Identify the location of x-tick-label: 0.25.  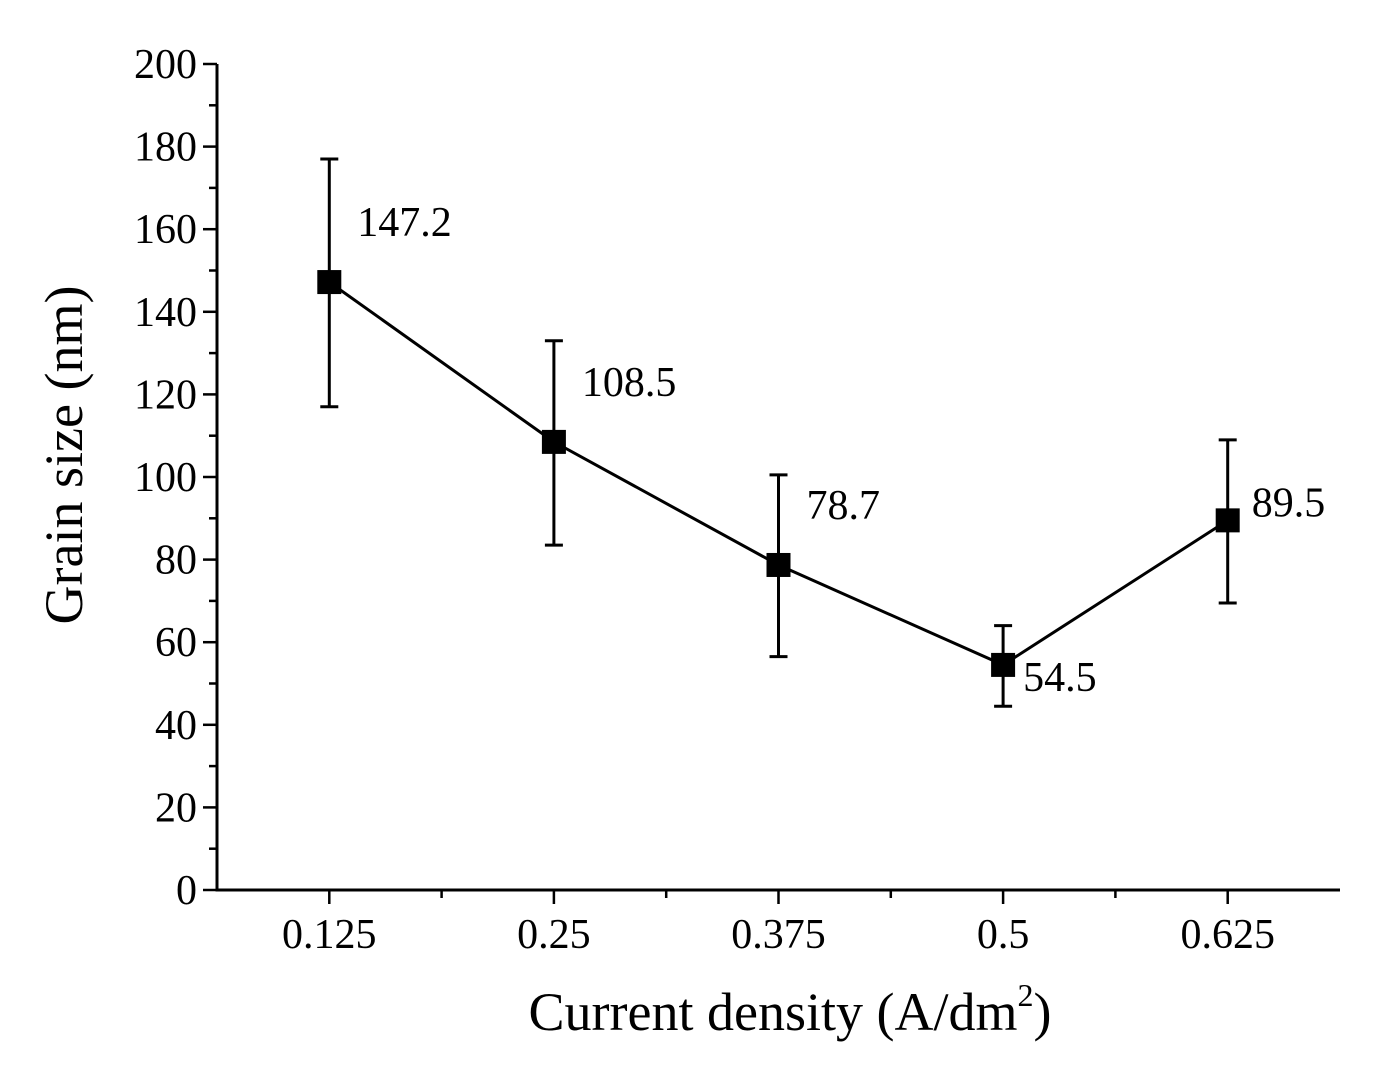
(554, 935).